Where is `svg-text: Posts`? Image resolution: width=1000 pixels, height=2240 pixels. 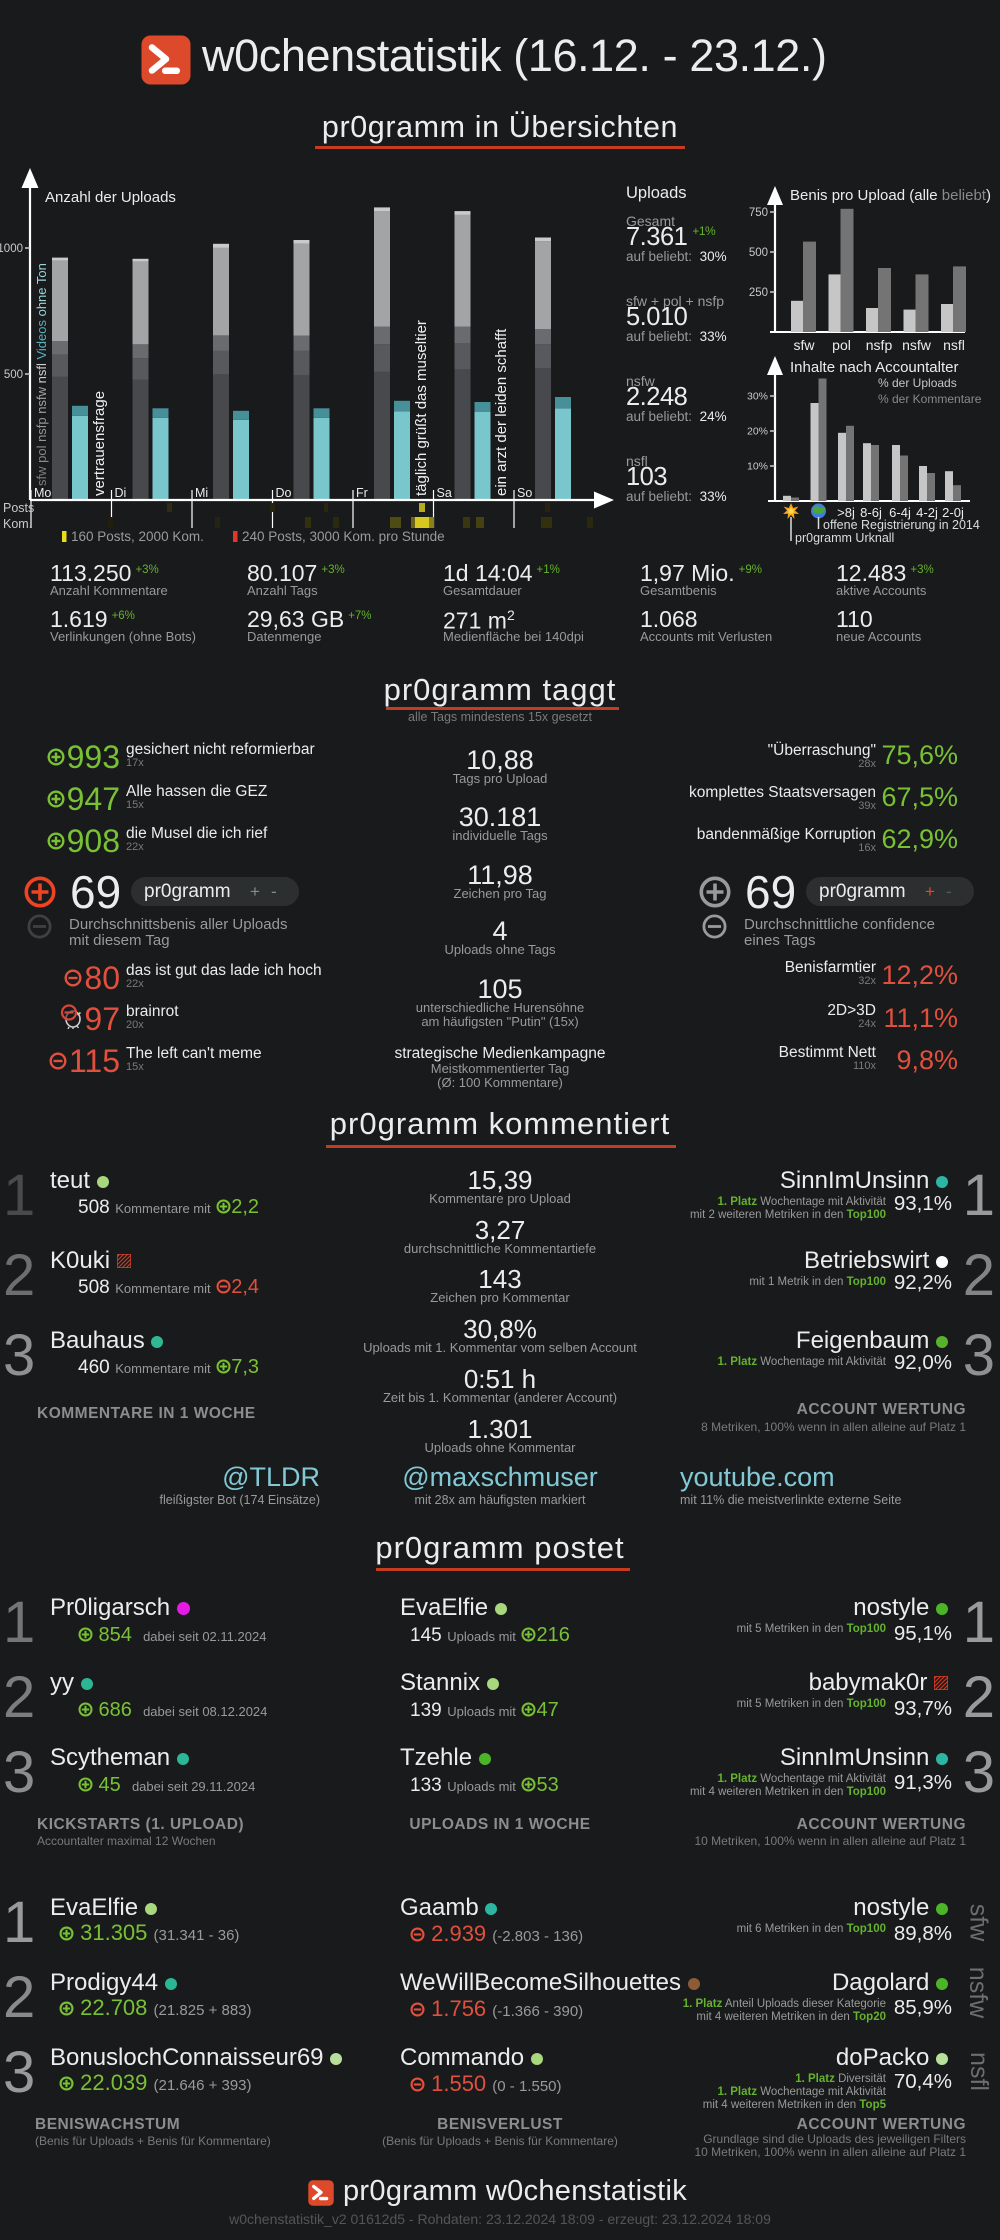 svg-text: Posts is located at coordinates (18, 508).